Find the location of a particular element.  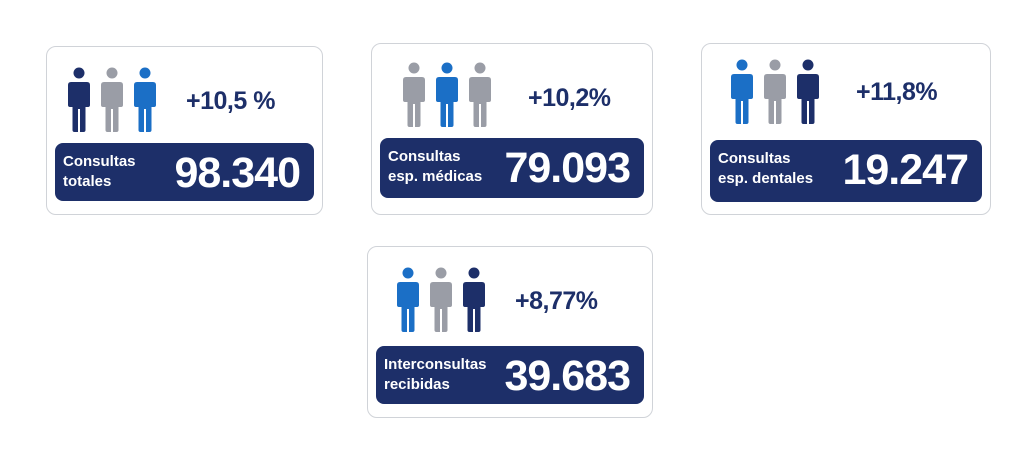

metric-label-line2: totales is located at coordinates (87, 181).